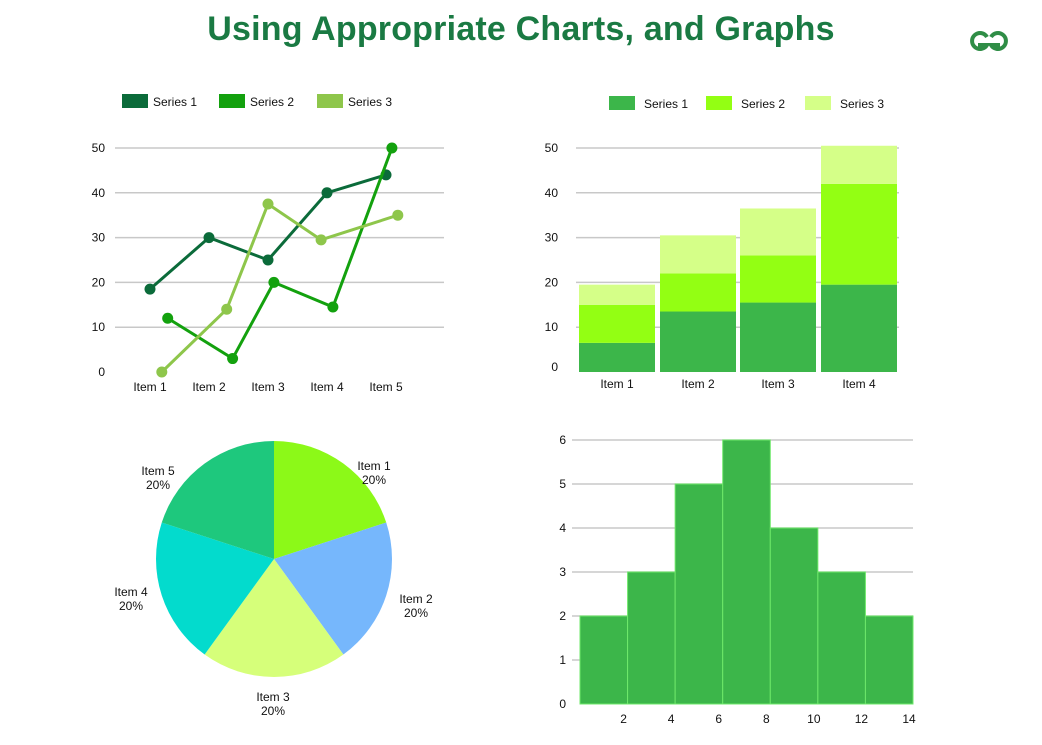 The width and height of the screenshot is (1042, 745). I want to click on x-tick-label: 6, so click(718, 719).